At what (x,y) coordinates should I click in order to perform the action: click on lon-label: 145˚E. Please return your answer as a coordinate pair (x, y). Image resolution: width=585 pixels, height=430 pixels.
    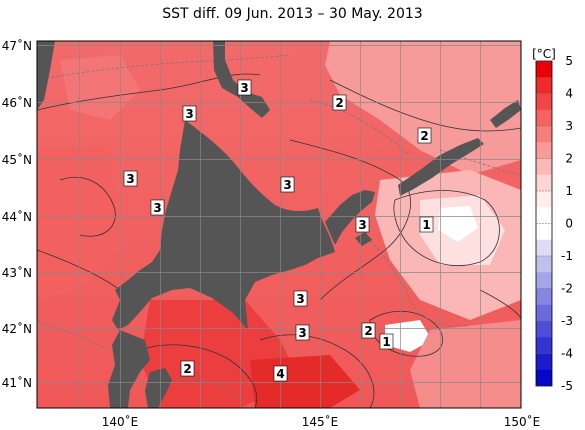
    Looking at the image, I should click on (320, 421).